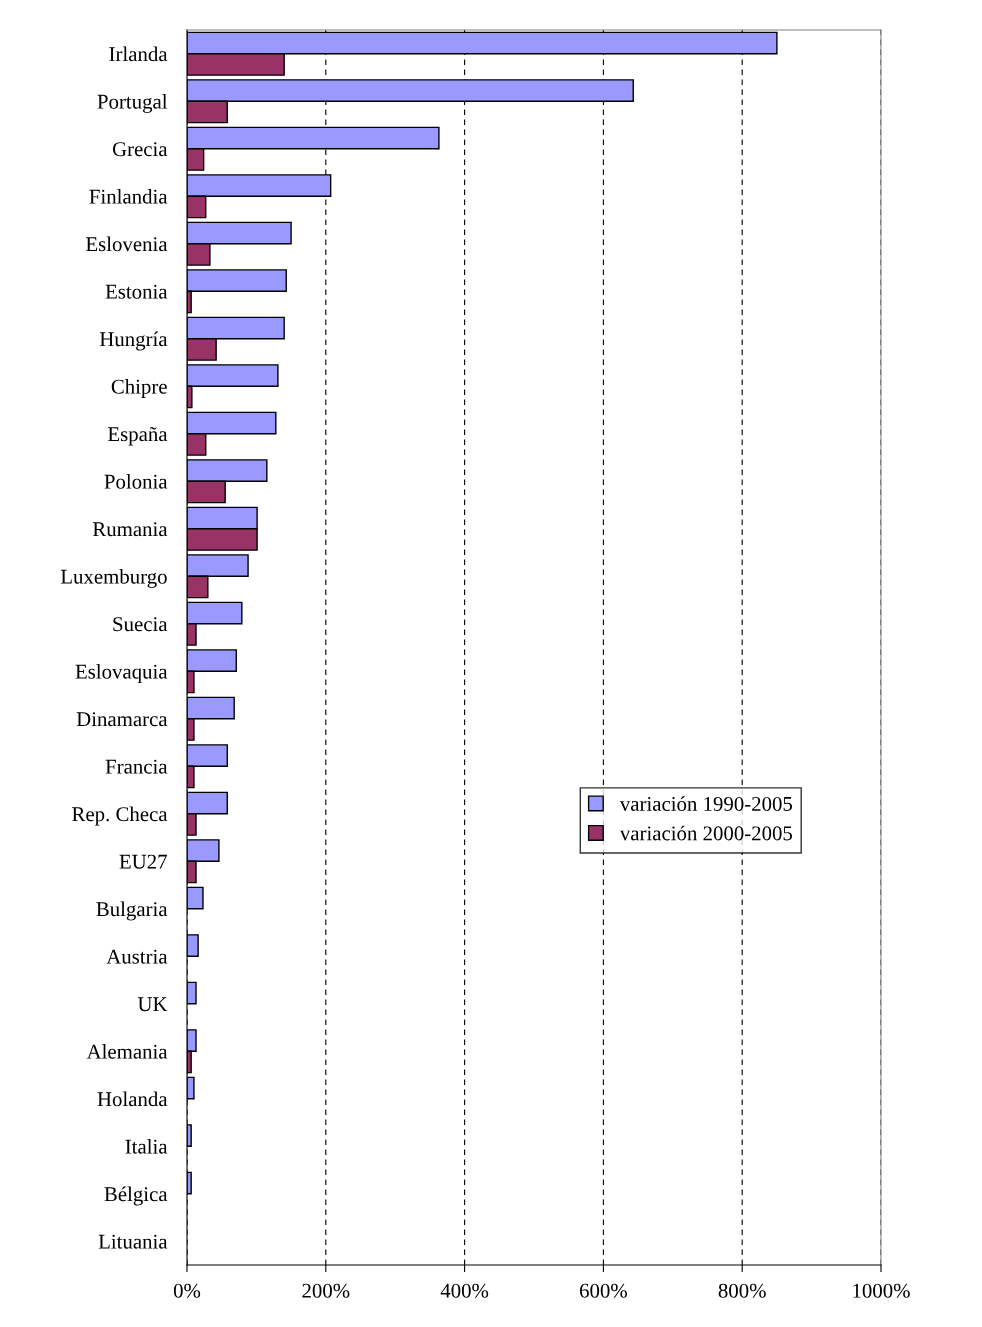 This screenshot has height=1327, width=982. What do you see at coordinates (122, 719) in the screenshot?
I see `y-tick-label: Dinamarca` at bounding box center [122, 719].